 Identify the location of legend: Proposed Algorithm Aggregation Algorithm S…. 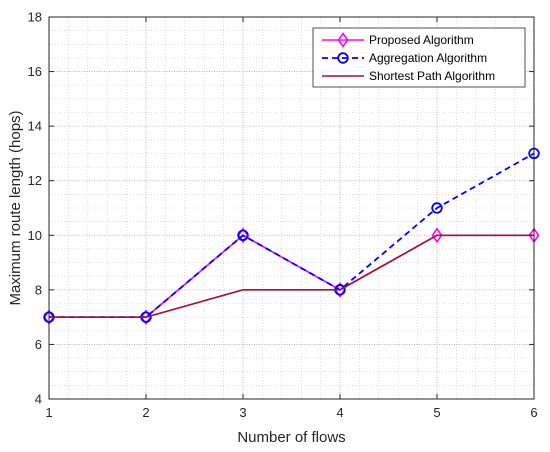
(419, 57).